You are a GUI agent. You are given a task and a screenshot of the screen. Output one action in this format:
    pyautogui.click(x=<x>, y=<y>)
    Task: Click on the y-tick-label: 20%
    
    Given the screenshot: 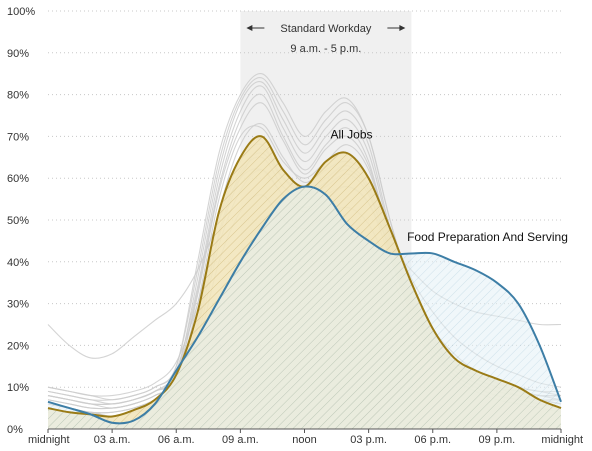 What is the action you would take?
    pyautogui.click(x=18, y=346)
    